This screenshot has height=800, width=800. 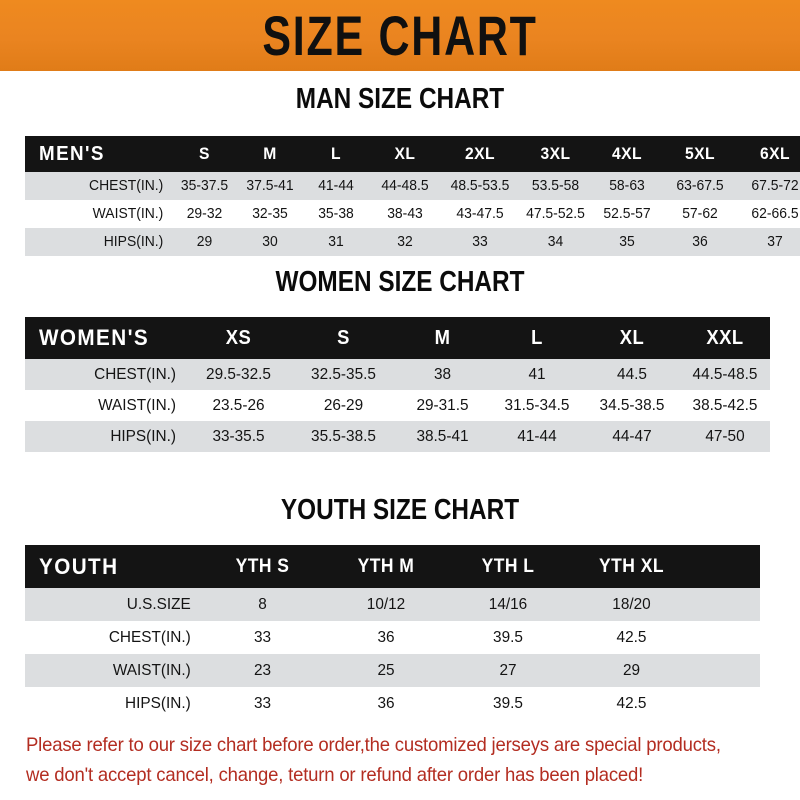 I want to click on table-cell: 47-50, so click(x=725, y=436).